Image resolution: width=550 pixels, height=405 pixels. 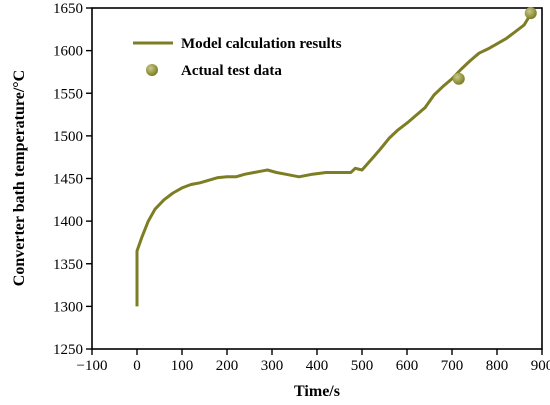 I want to click on x-axis-title: Time/s, so click(x=317, y=391).